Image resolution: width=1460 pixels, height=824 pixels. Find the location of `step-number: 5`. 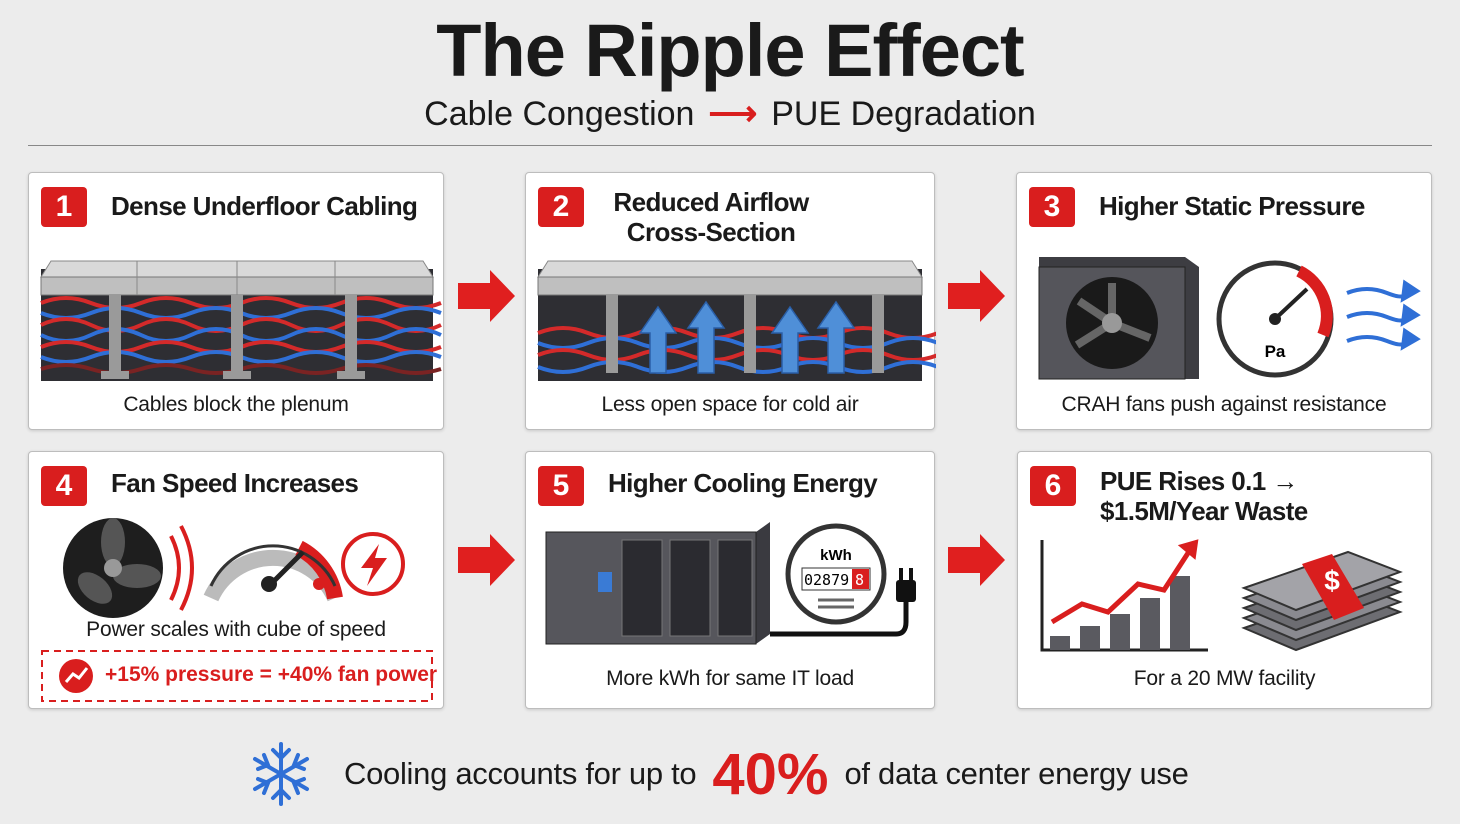

step-number: 5 is located at coordinates (561, 486).